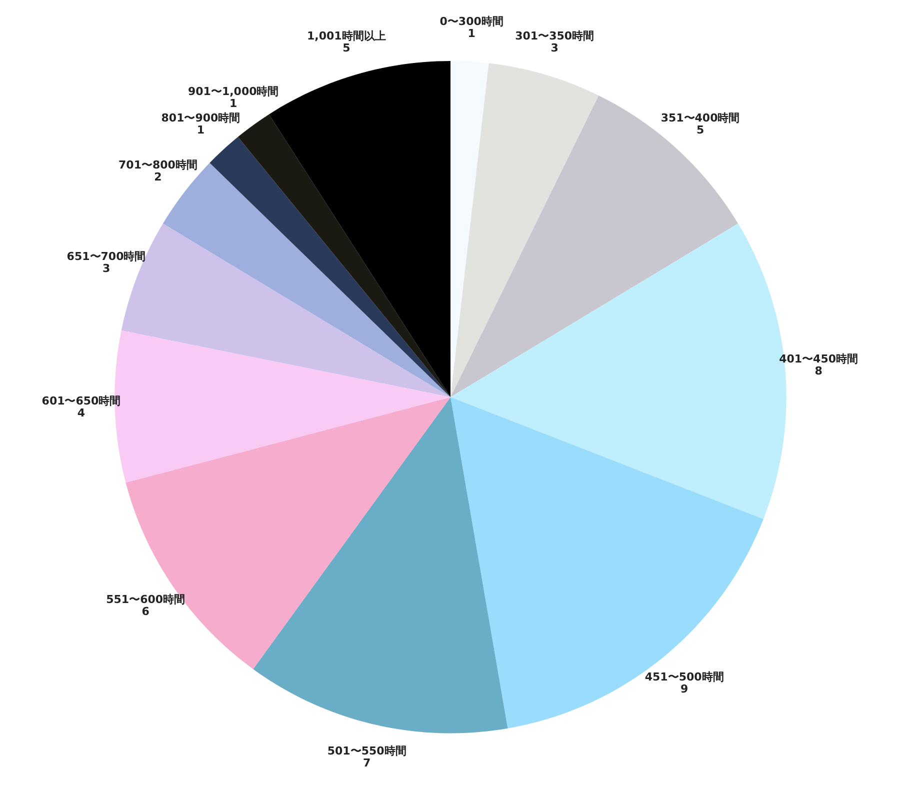 The width and height of the screenshot is (900, 800). I want to click on slice-label: 401〜450時間, so click(818, 359).